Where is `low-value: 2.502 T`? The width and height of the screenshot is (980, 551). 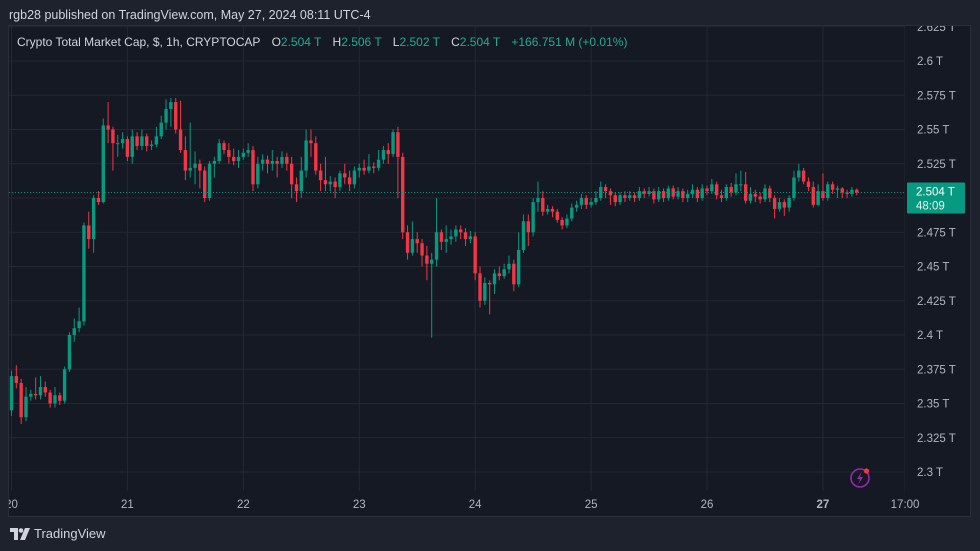 low-value: 2.502 T is located at coordinates (419, 42).